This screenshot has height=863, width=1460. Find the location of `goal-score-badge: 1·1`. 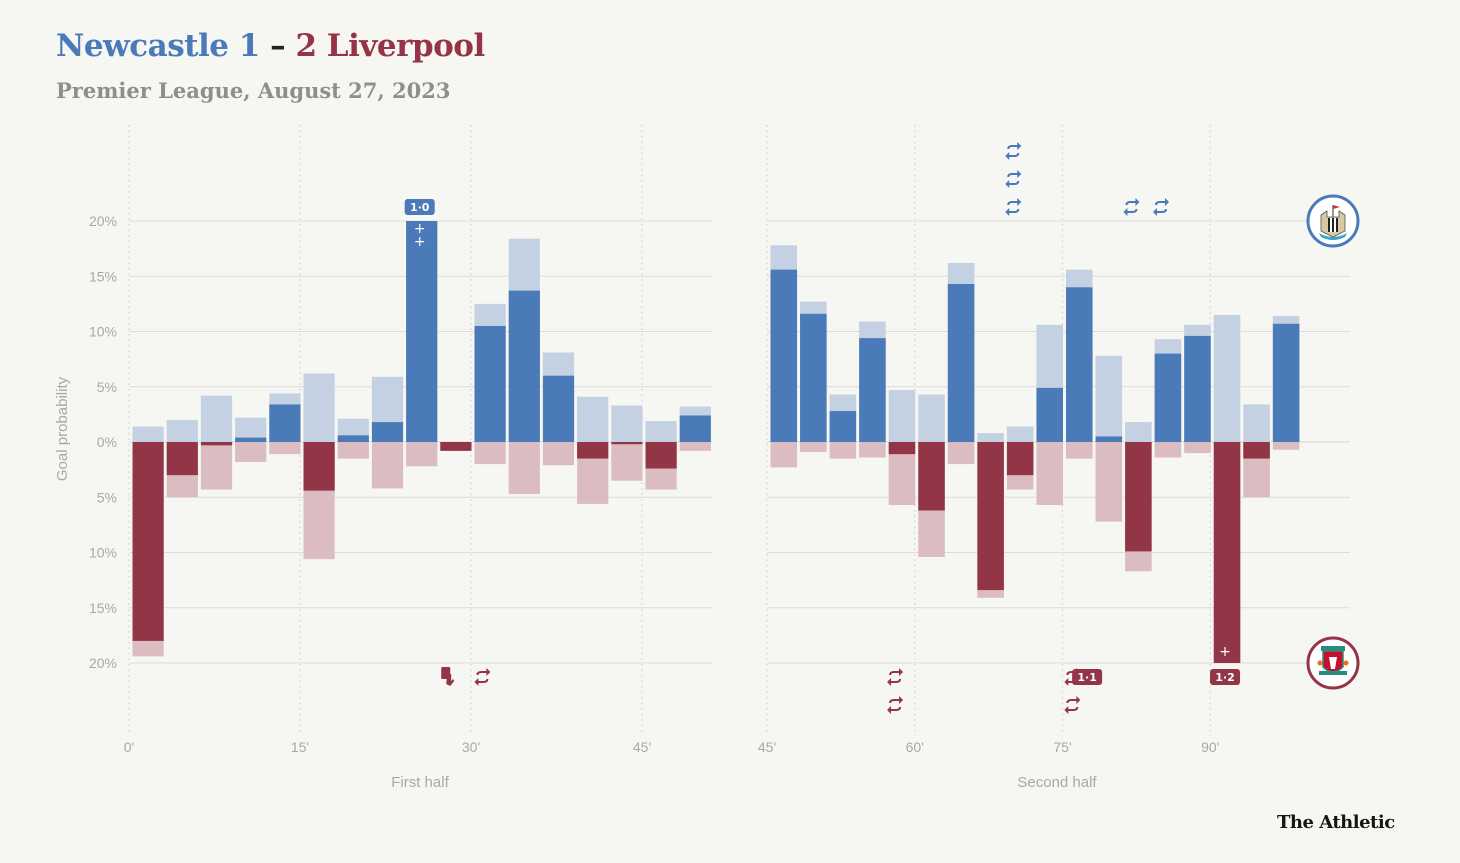

goal-score-badge: 1·1 is located at coordinates (1087, 677).